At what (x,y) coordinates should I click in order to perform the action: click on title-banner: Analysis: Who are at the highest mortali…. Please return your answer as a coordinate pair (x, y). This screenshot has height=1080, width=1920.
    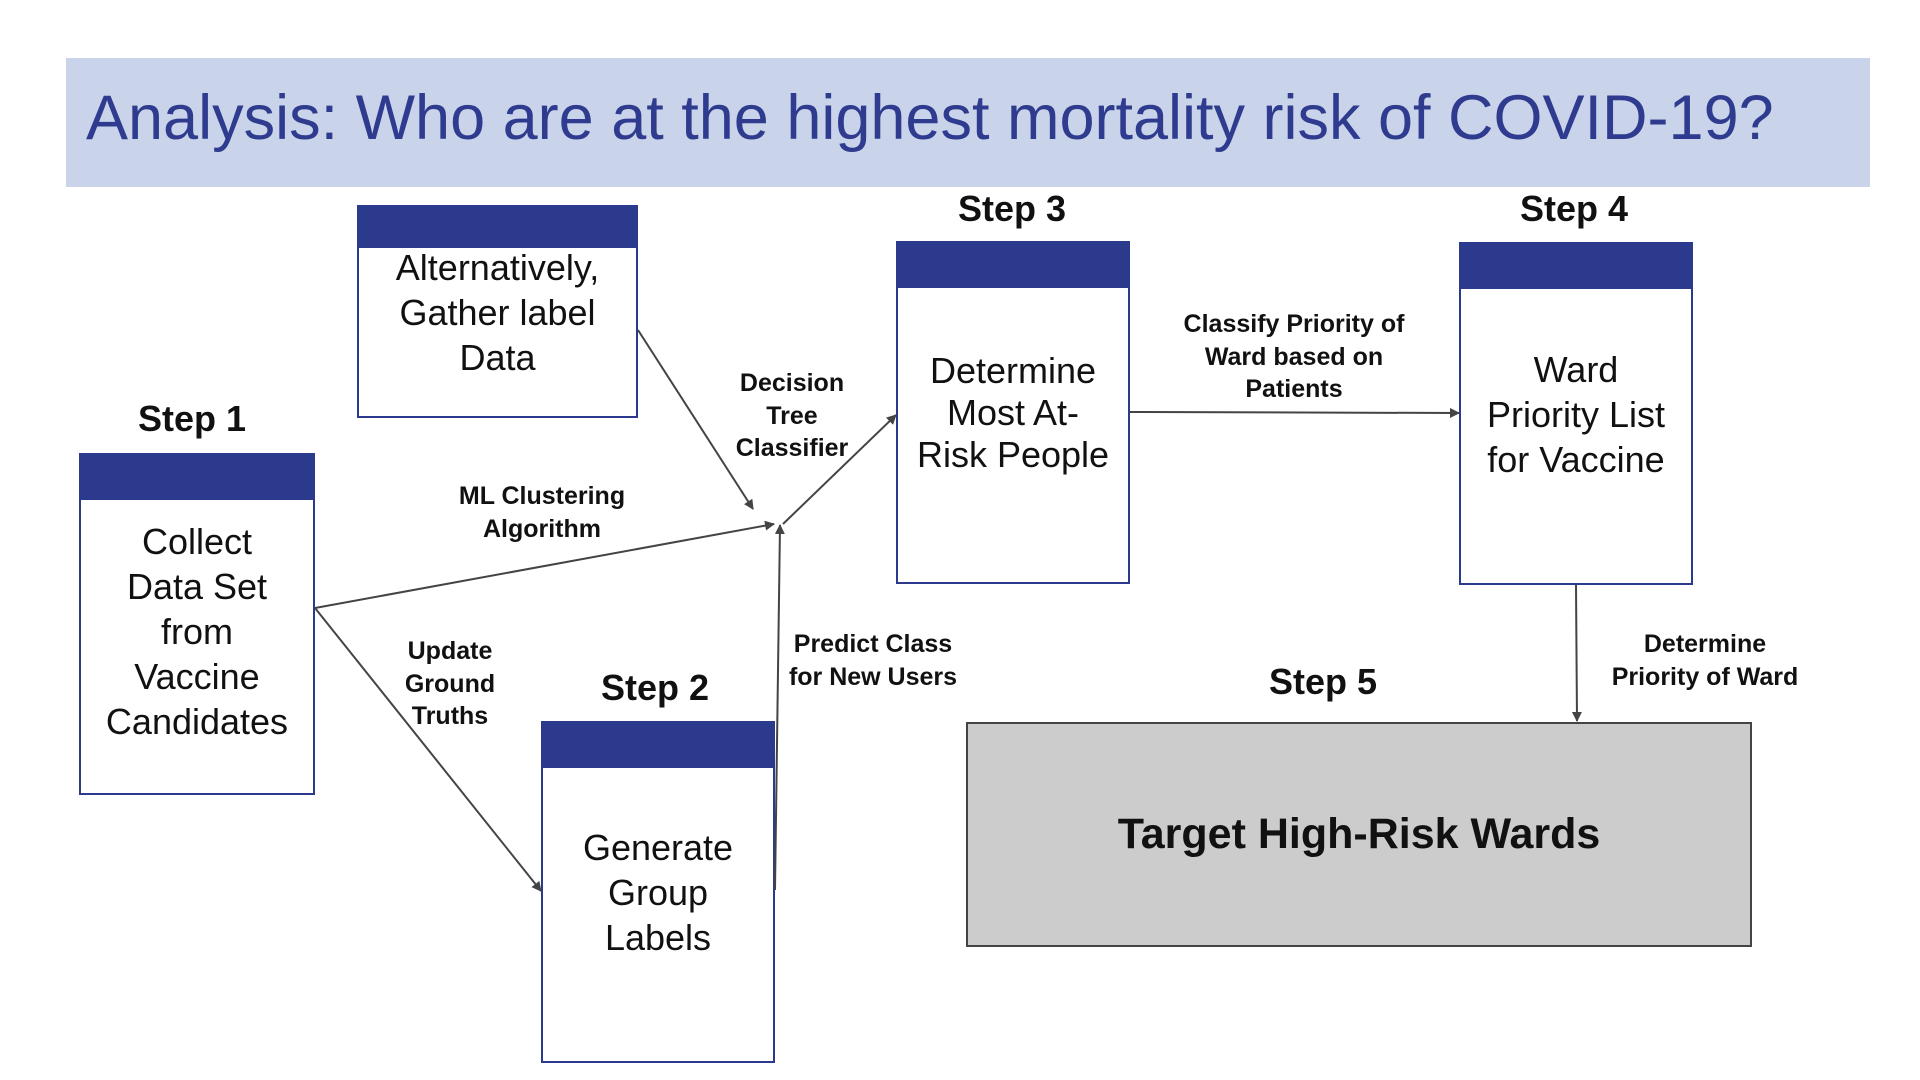
    Looking at the image, I should click on (968, 122).